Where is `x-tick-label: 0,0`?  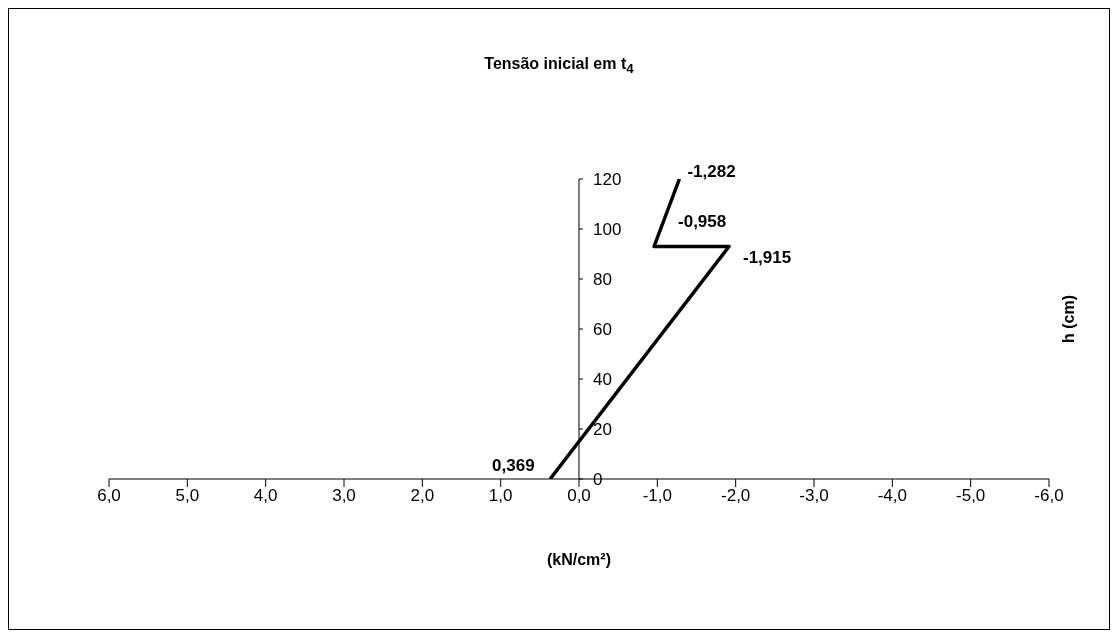
x-tick-label: 0,0 is located at coordinates (579, 496).